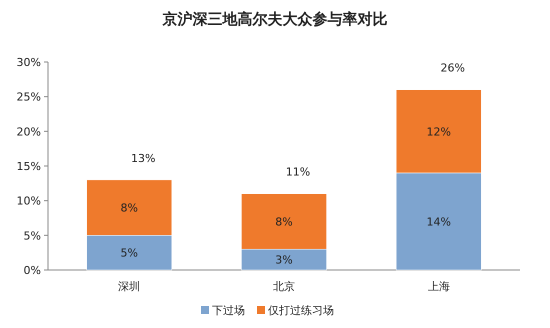 The height and width of the screenshot is (328, 550). What do you see at coordinates (32, 235) in the screenshot?
I see `y-tick-label: 5%` at bounding box center [32, 235].